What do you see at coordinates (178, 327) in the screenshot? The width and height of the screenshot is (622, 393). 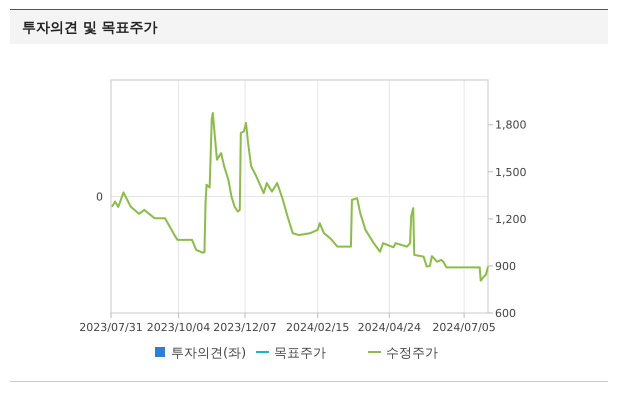 I see `x-tick-label: 2023/10/04` at bounding box center [178, 327].